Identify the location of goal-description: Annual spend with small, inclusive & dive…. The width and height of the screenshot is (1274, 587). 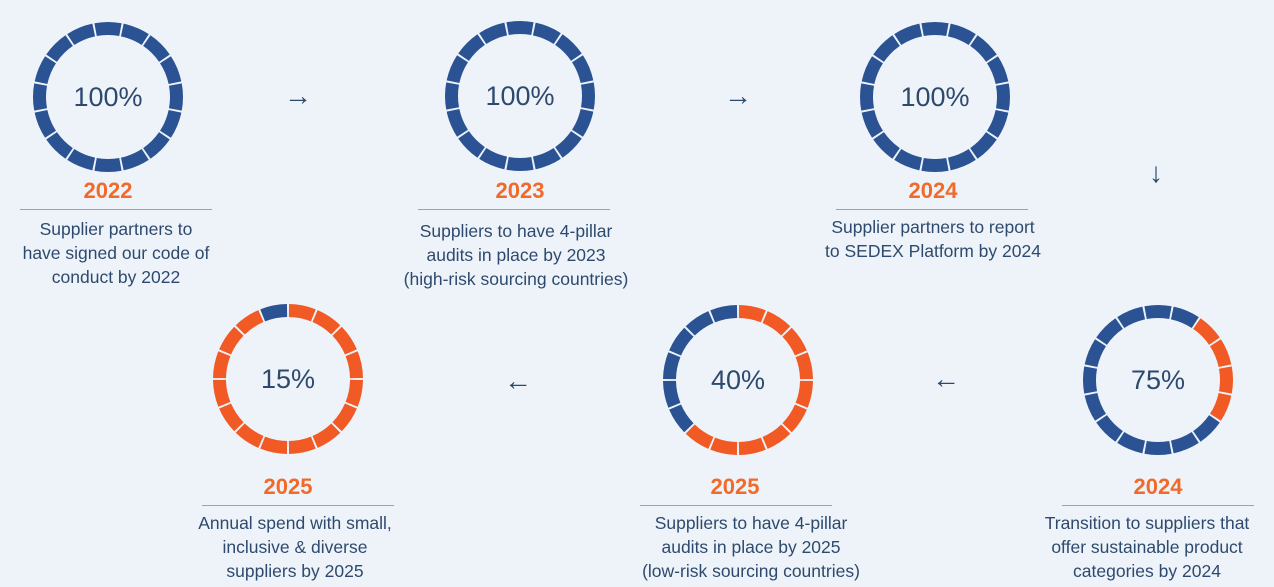
(295, 547).